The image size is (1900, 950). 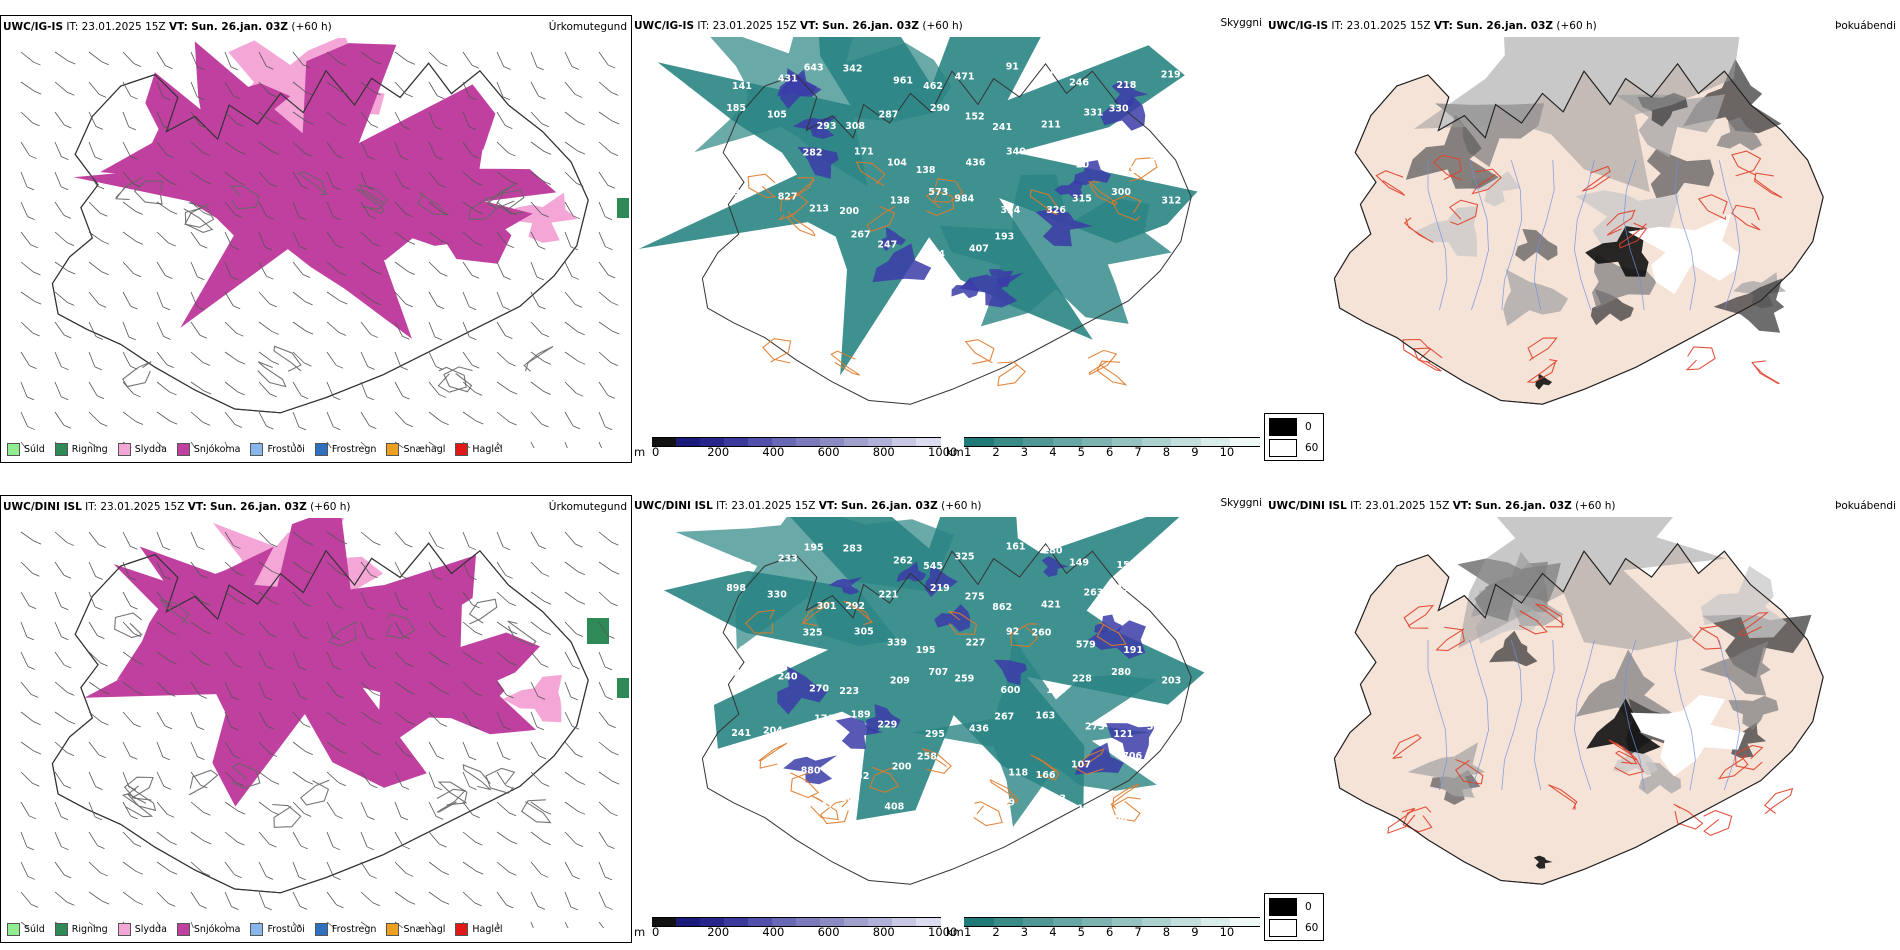 I want to click on ceiling-label: 213, so click(x=819, y=209).